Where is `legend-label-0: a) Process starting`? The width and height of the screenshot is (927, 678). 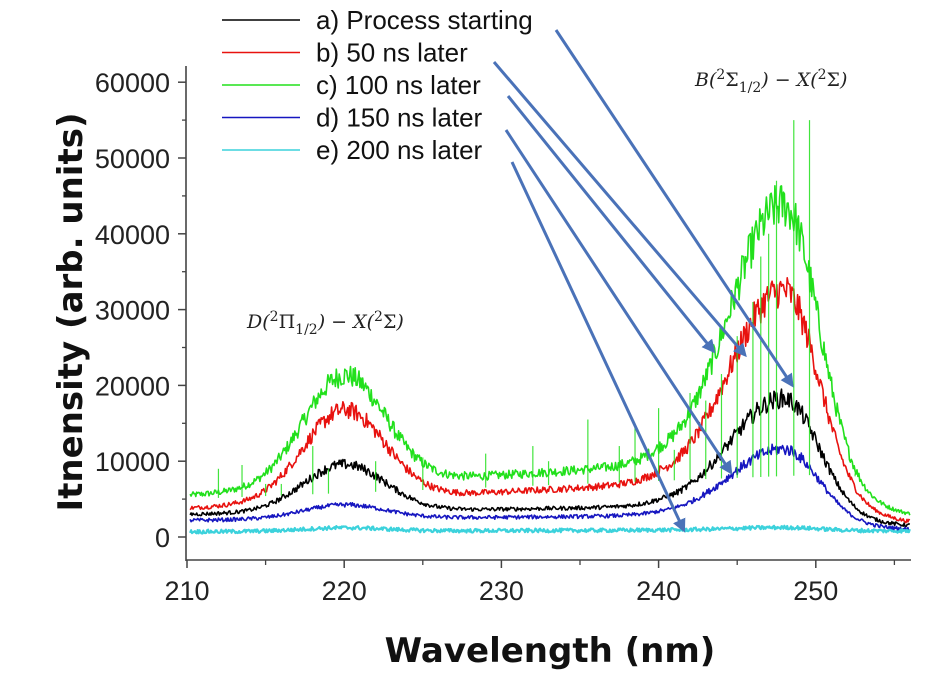 legend-label-0: a) Process starting is located at coordinates (424, 20).